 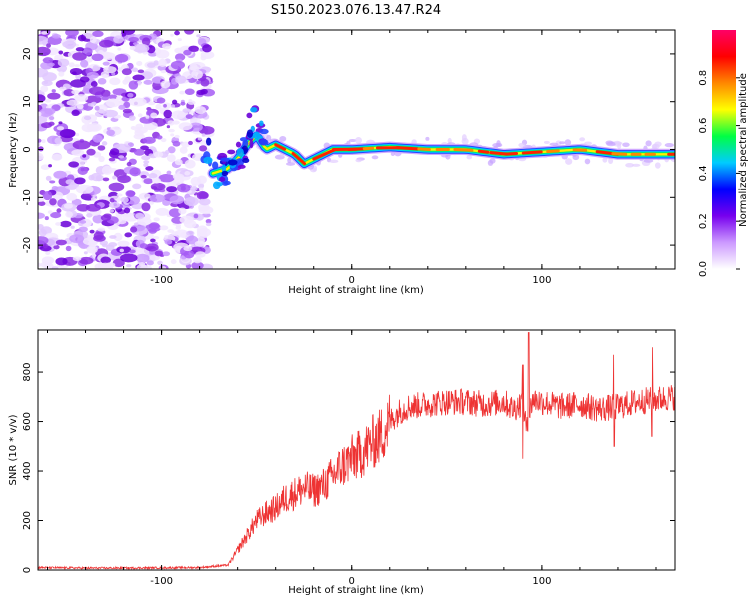 I want to click on heatmap-y-tick-label: 20, so click(x=27, y=54).